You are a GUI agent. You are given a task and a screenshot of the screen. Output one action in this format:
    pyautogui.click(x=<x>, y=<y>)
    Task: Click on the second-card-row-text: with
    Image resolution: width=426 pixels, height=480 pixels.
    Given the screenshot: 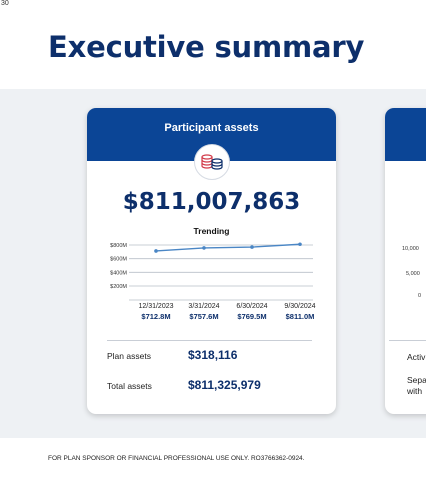 What is the action you would take?
    pyautogui.click(x=415, y=391)
    